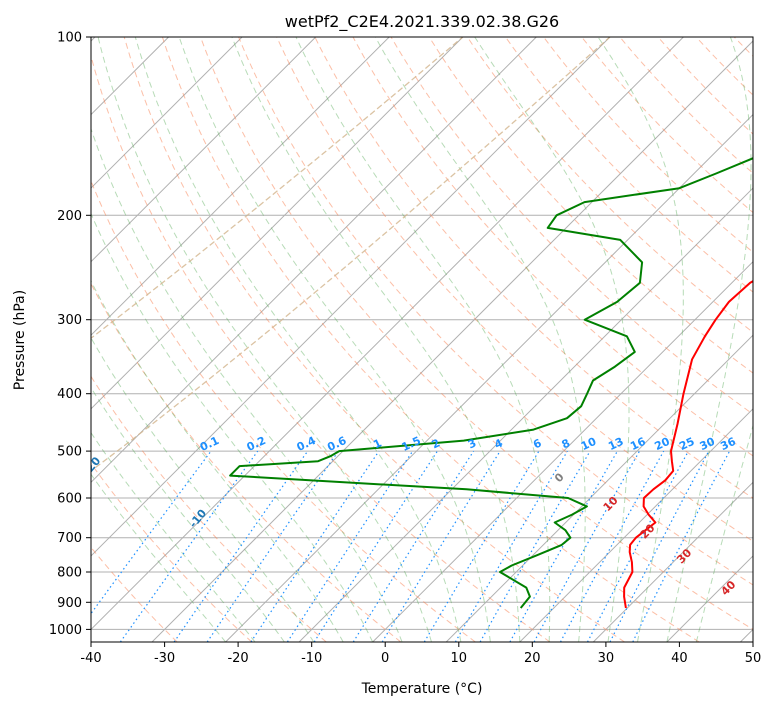 The image size is (775, 708). Describe the element at coordinates (65, 630) in the screenshot. I see `y-tick-label: 1000` at that location.